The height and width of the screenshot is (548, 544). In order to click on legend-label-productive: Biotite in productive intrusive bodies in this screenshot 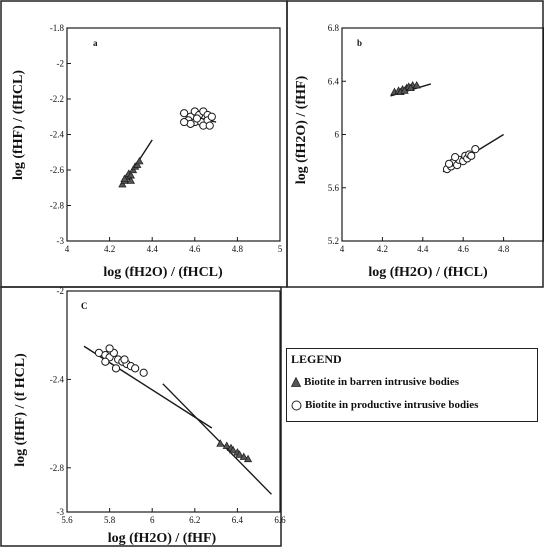, I will do `click(392, 405)`.